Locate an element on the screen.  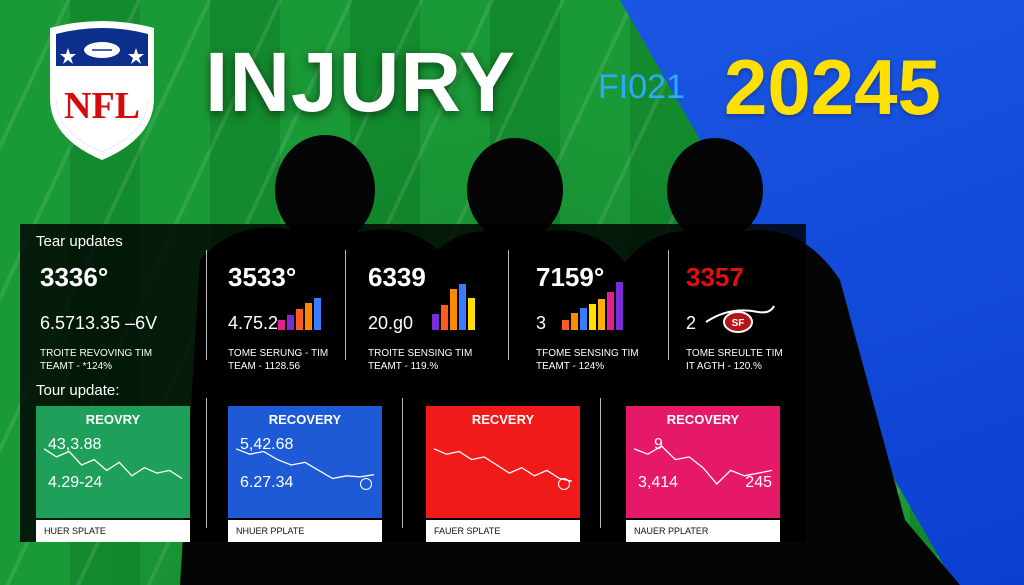
team-stat-5: 3357 2 TOME SREULTE TIM IT AGTH - 120.% is located at coordinates (734, 317).